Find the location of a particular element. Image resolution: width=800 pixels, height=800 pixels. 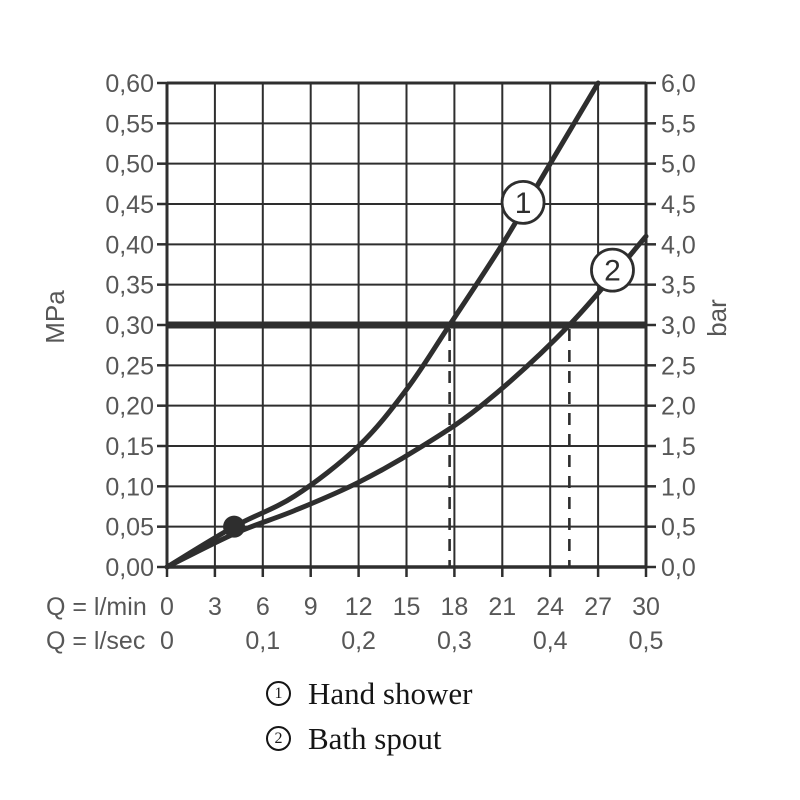

legend-symbol-2-number: 2 is located at coordinates (278, 738).